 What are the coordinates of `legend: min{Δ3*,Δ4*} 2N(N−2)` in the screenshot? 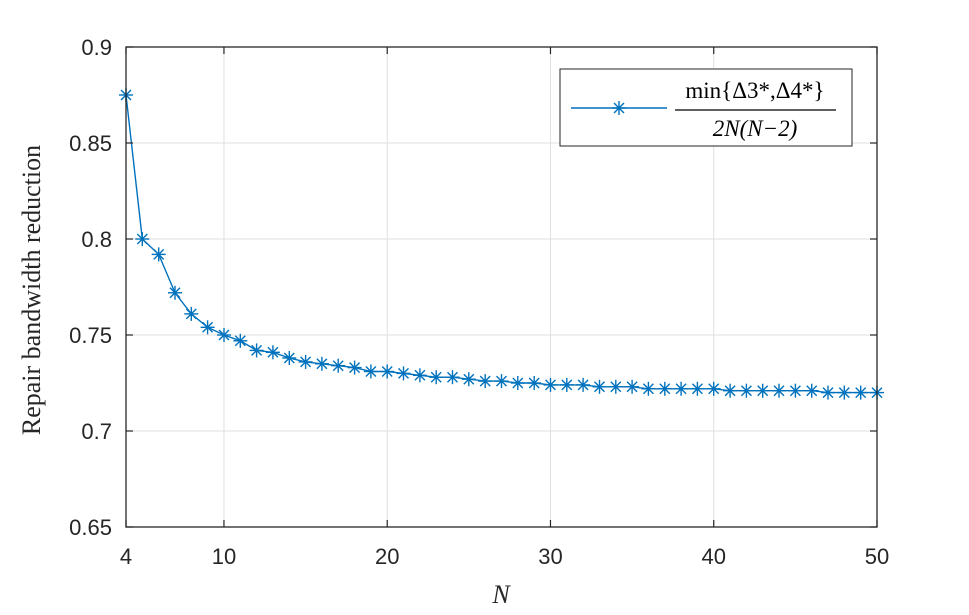 It's located at (706, 107).